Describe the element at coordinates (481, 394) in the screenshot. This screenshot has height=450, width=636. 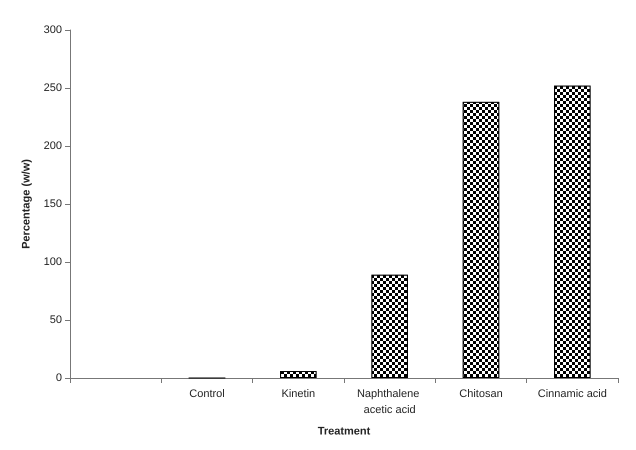
I see `x-tick-label: Chitosan` at that location.